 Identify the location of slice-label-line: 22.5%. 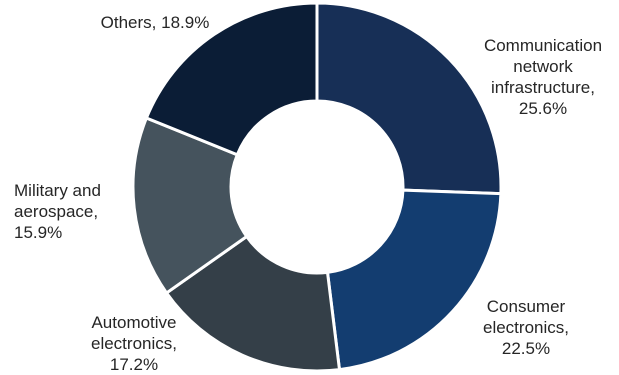
(526, 348).